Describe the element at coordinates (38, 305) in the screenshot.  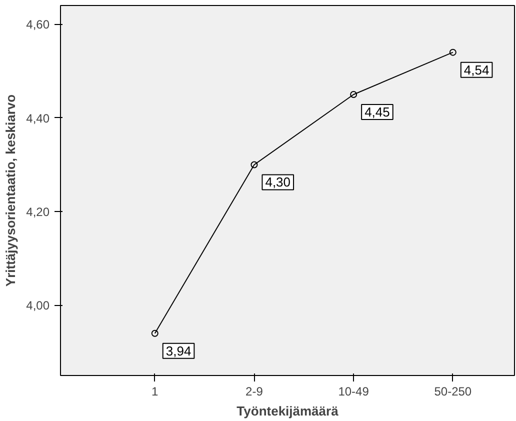
I see `y-tick-label: 4,00` at that location.